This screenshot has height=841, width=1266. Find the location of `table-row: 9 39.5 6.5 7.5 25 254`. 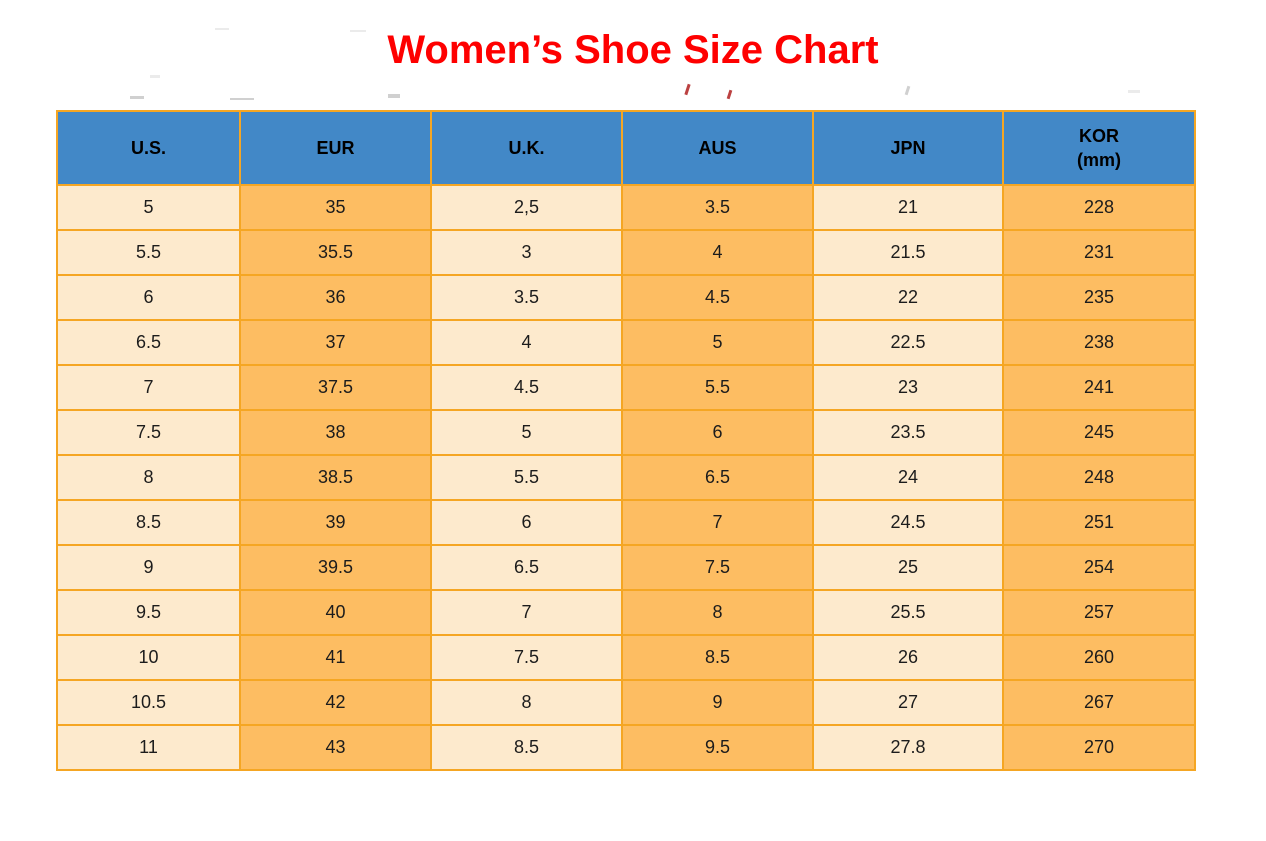

table-row: 9 39.5 6.5 7.5 25 254 is located at coordinates (626, 567).